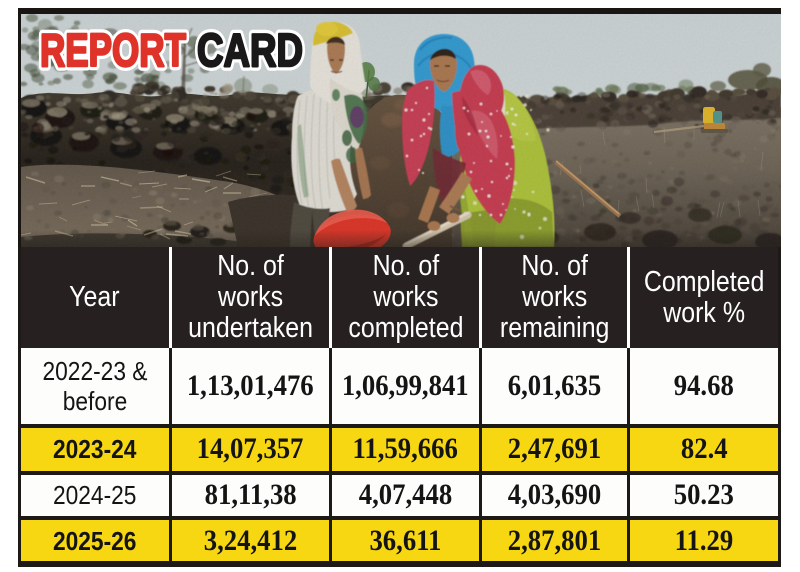 This screenshot has height=572, width=800. What do you see at coordinates (113, 50) in the screenshot?
I see `svg-text: REPORT` at bounding box center [113, 50].